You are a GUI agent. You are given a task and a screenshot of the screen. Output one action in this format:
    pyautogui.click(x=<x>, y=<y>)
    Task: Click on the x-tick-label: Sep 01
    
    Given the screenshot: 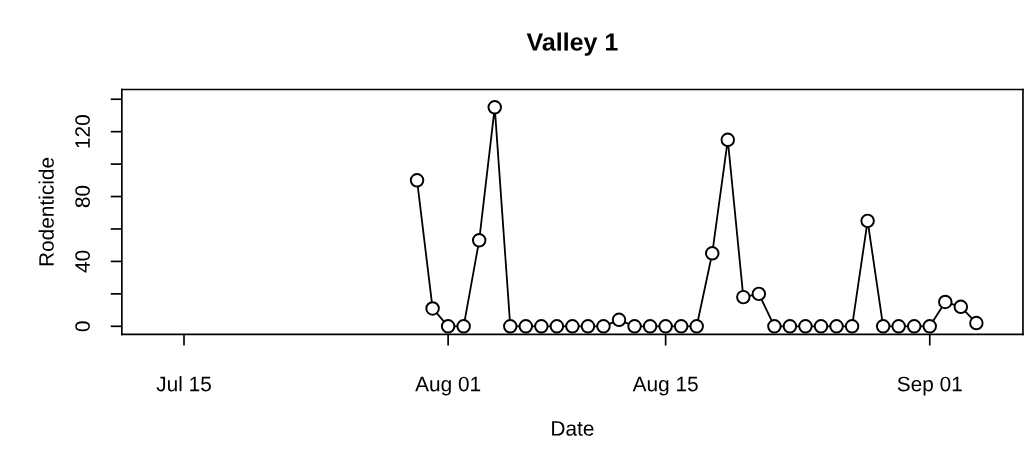 What is the action you would take?
    pyautogui.click(x=929, y=386)
    